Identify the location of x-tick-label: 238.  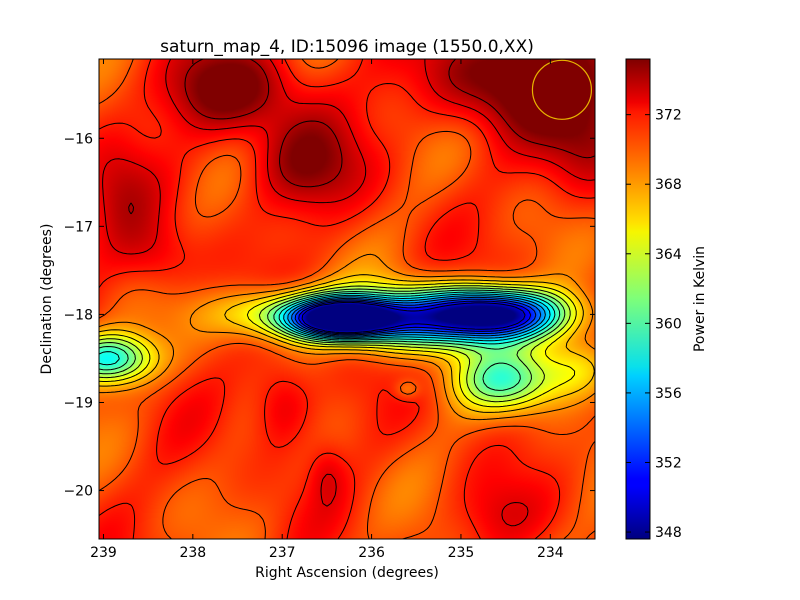
(192, 553).